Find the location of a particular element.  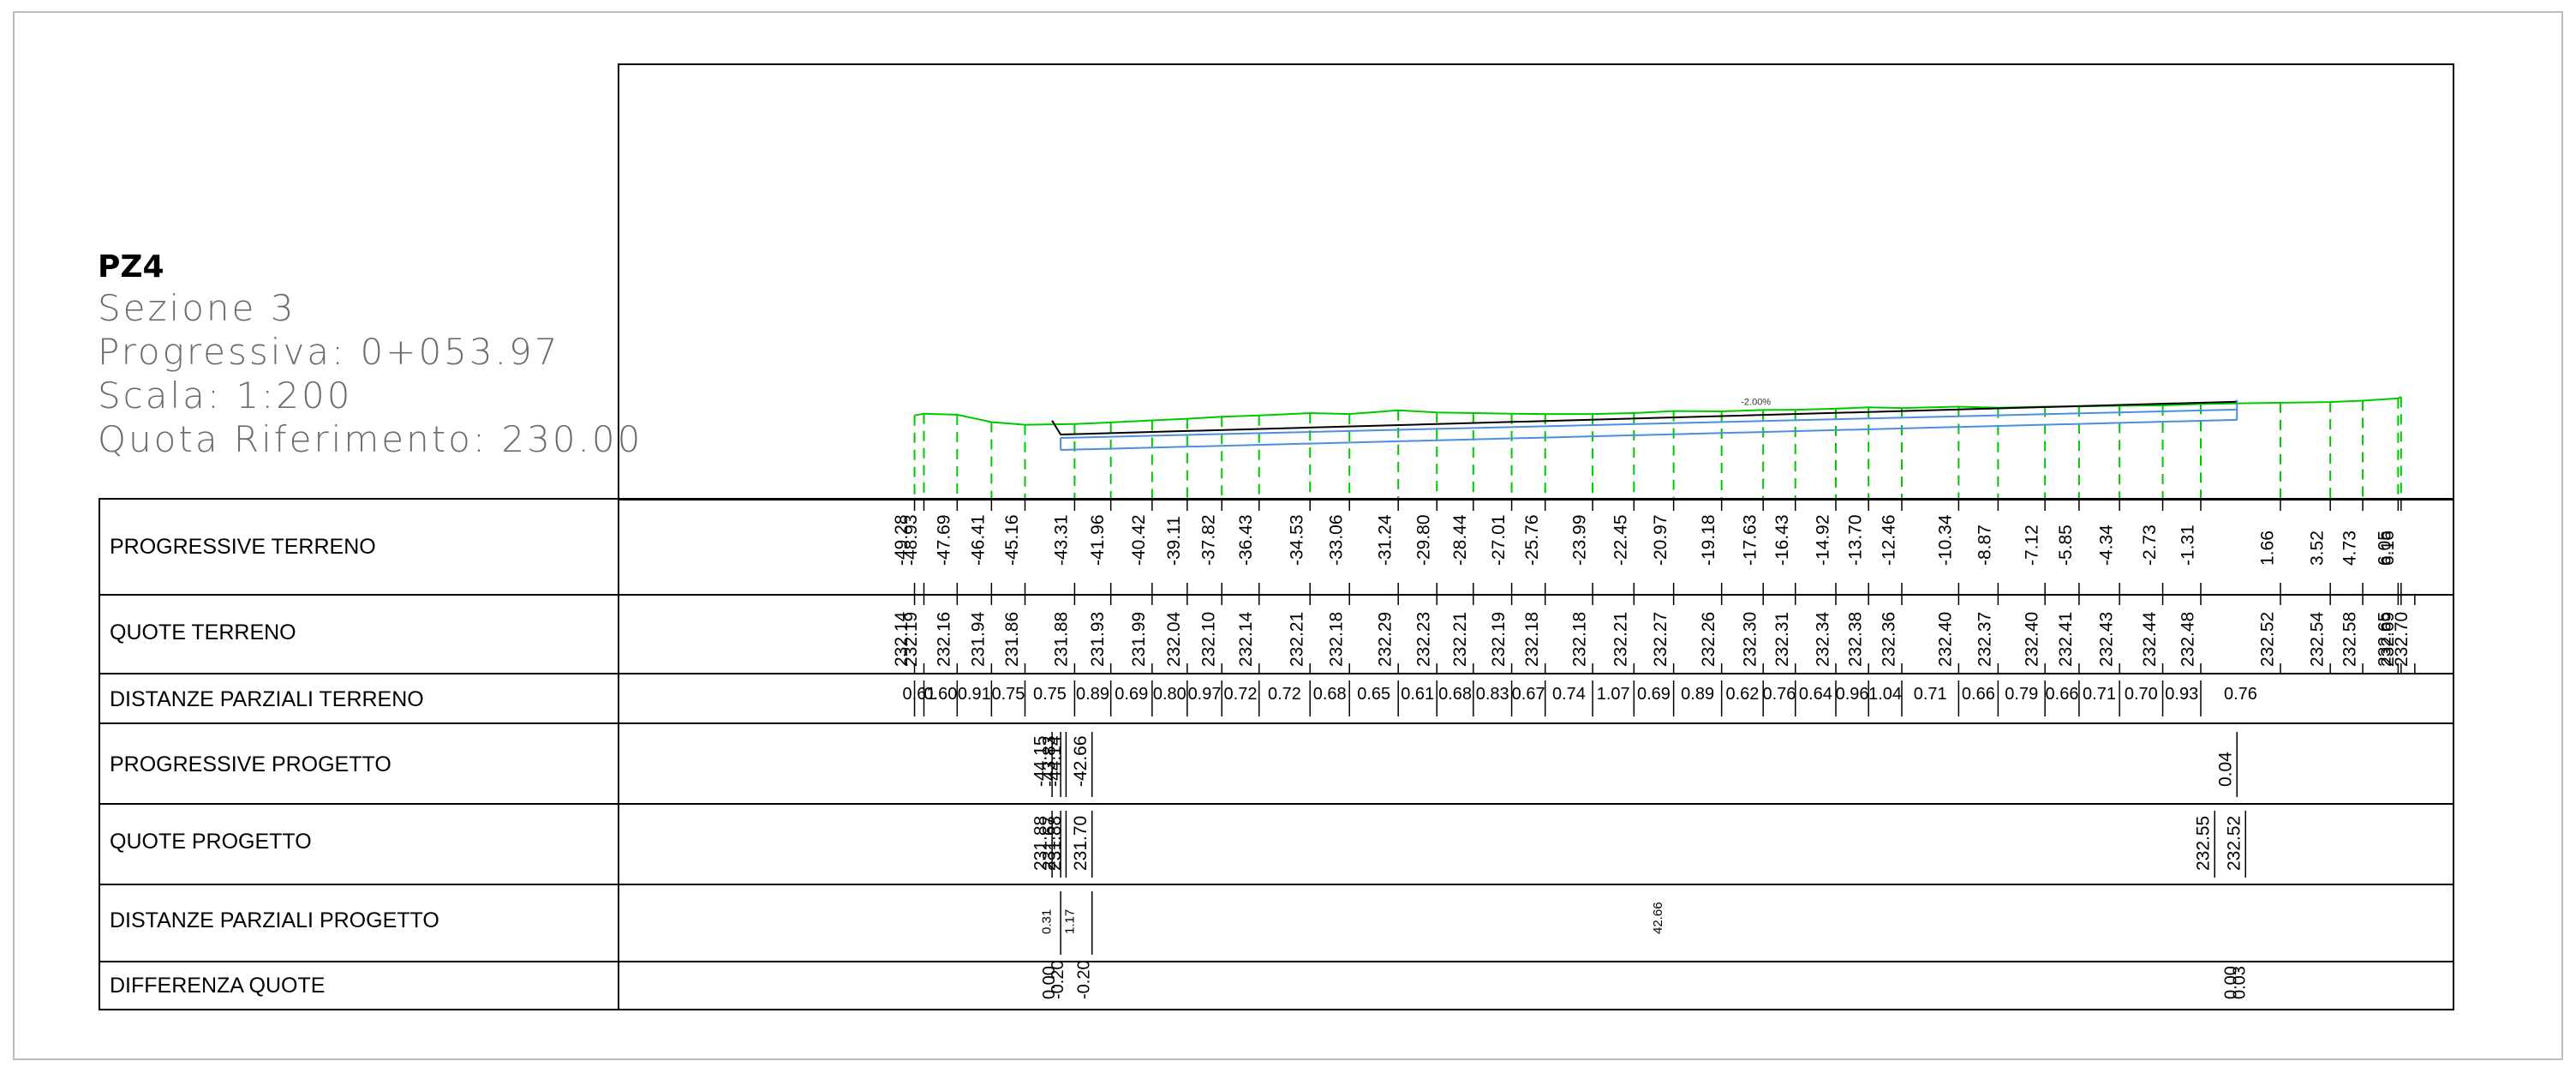

terrain-quote-value: 231.86 is located at coordinates (1012, 639).